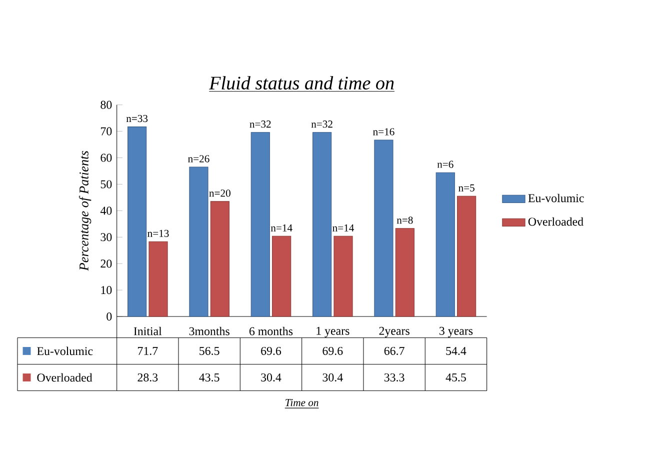 The height and width of the screenshot is (452, 667). I want to click on x-tick-label: 3 years, so click(456, 332).